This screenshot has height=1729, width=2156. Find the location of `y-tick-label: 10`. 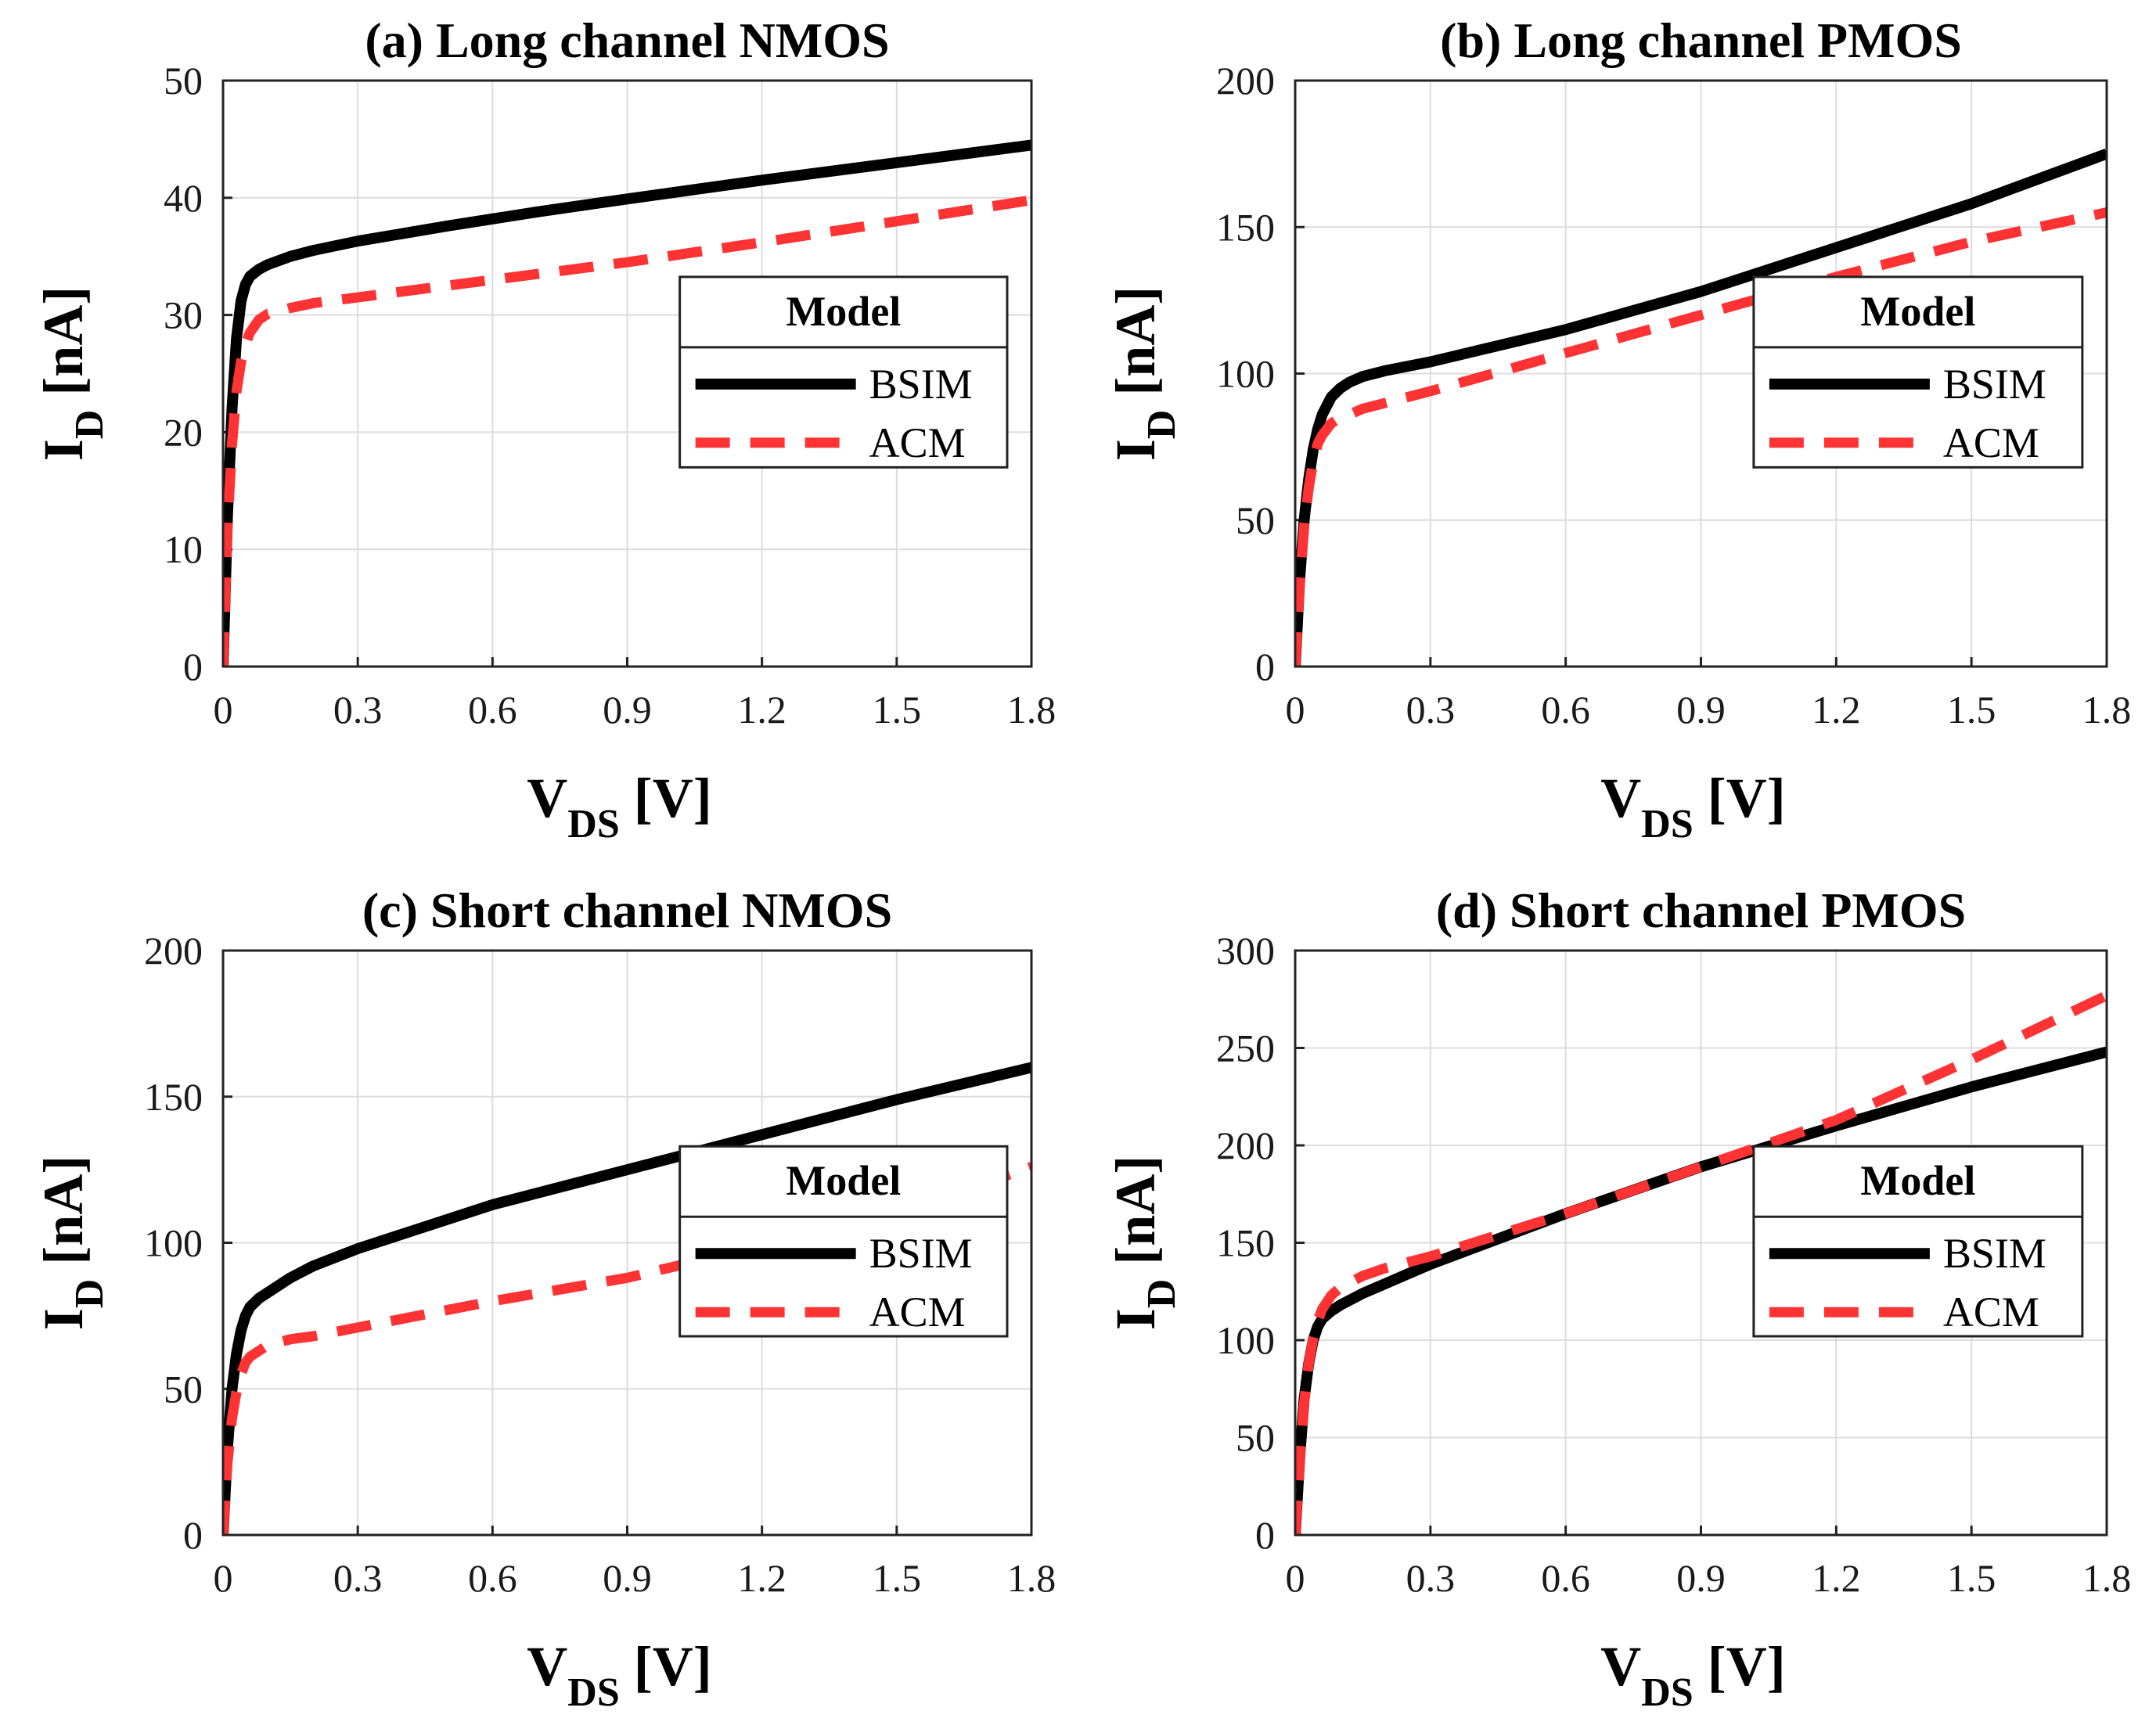

y-tick-label: 10 is located at coordinates (183, 549).